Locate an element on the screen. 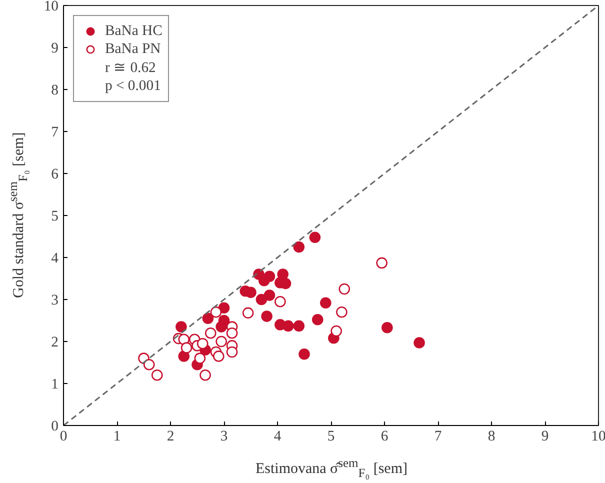  x-tick-label: 8 is located at coordinates (492, 436).